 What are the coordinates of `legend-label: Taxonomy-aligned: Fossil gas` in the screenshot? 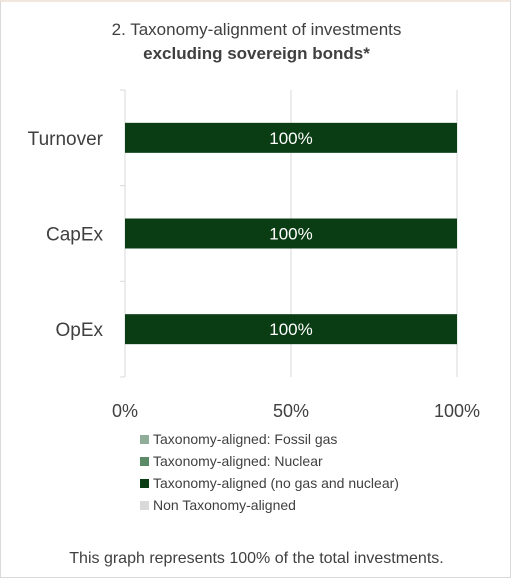 It's located at (245, 439).